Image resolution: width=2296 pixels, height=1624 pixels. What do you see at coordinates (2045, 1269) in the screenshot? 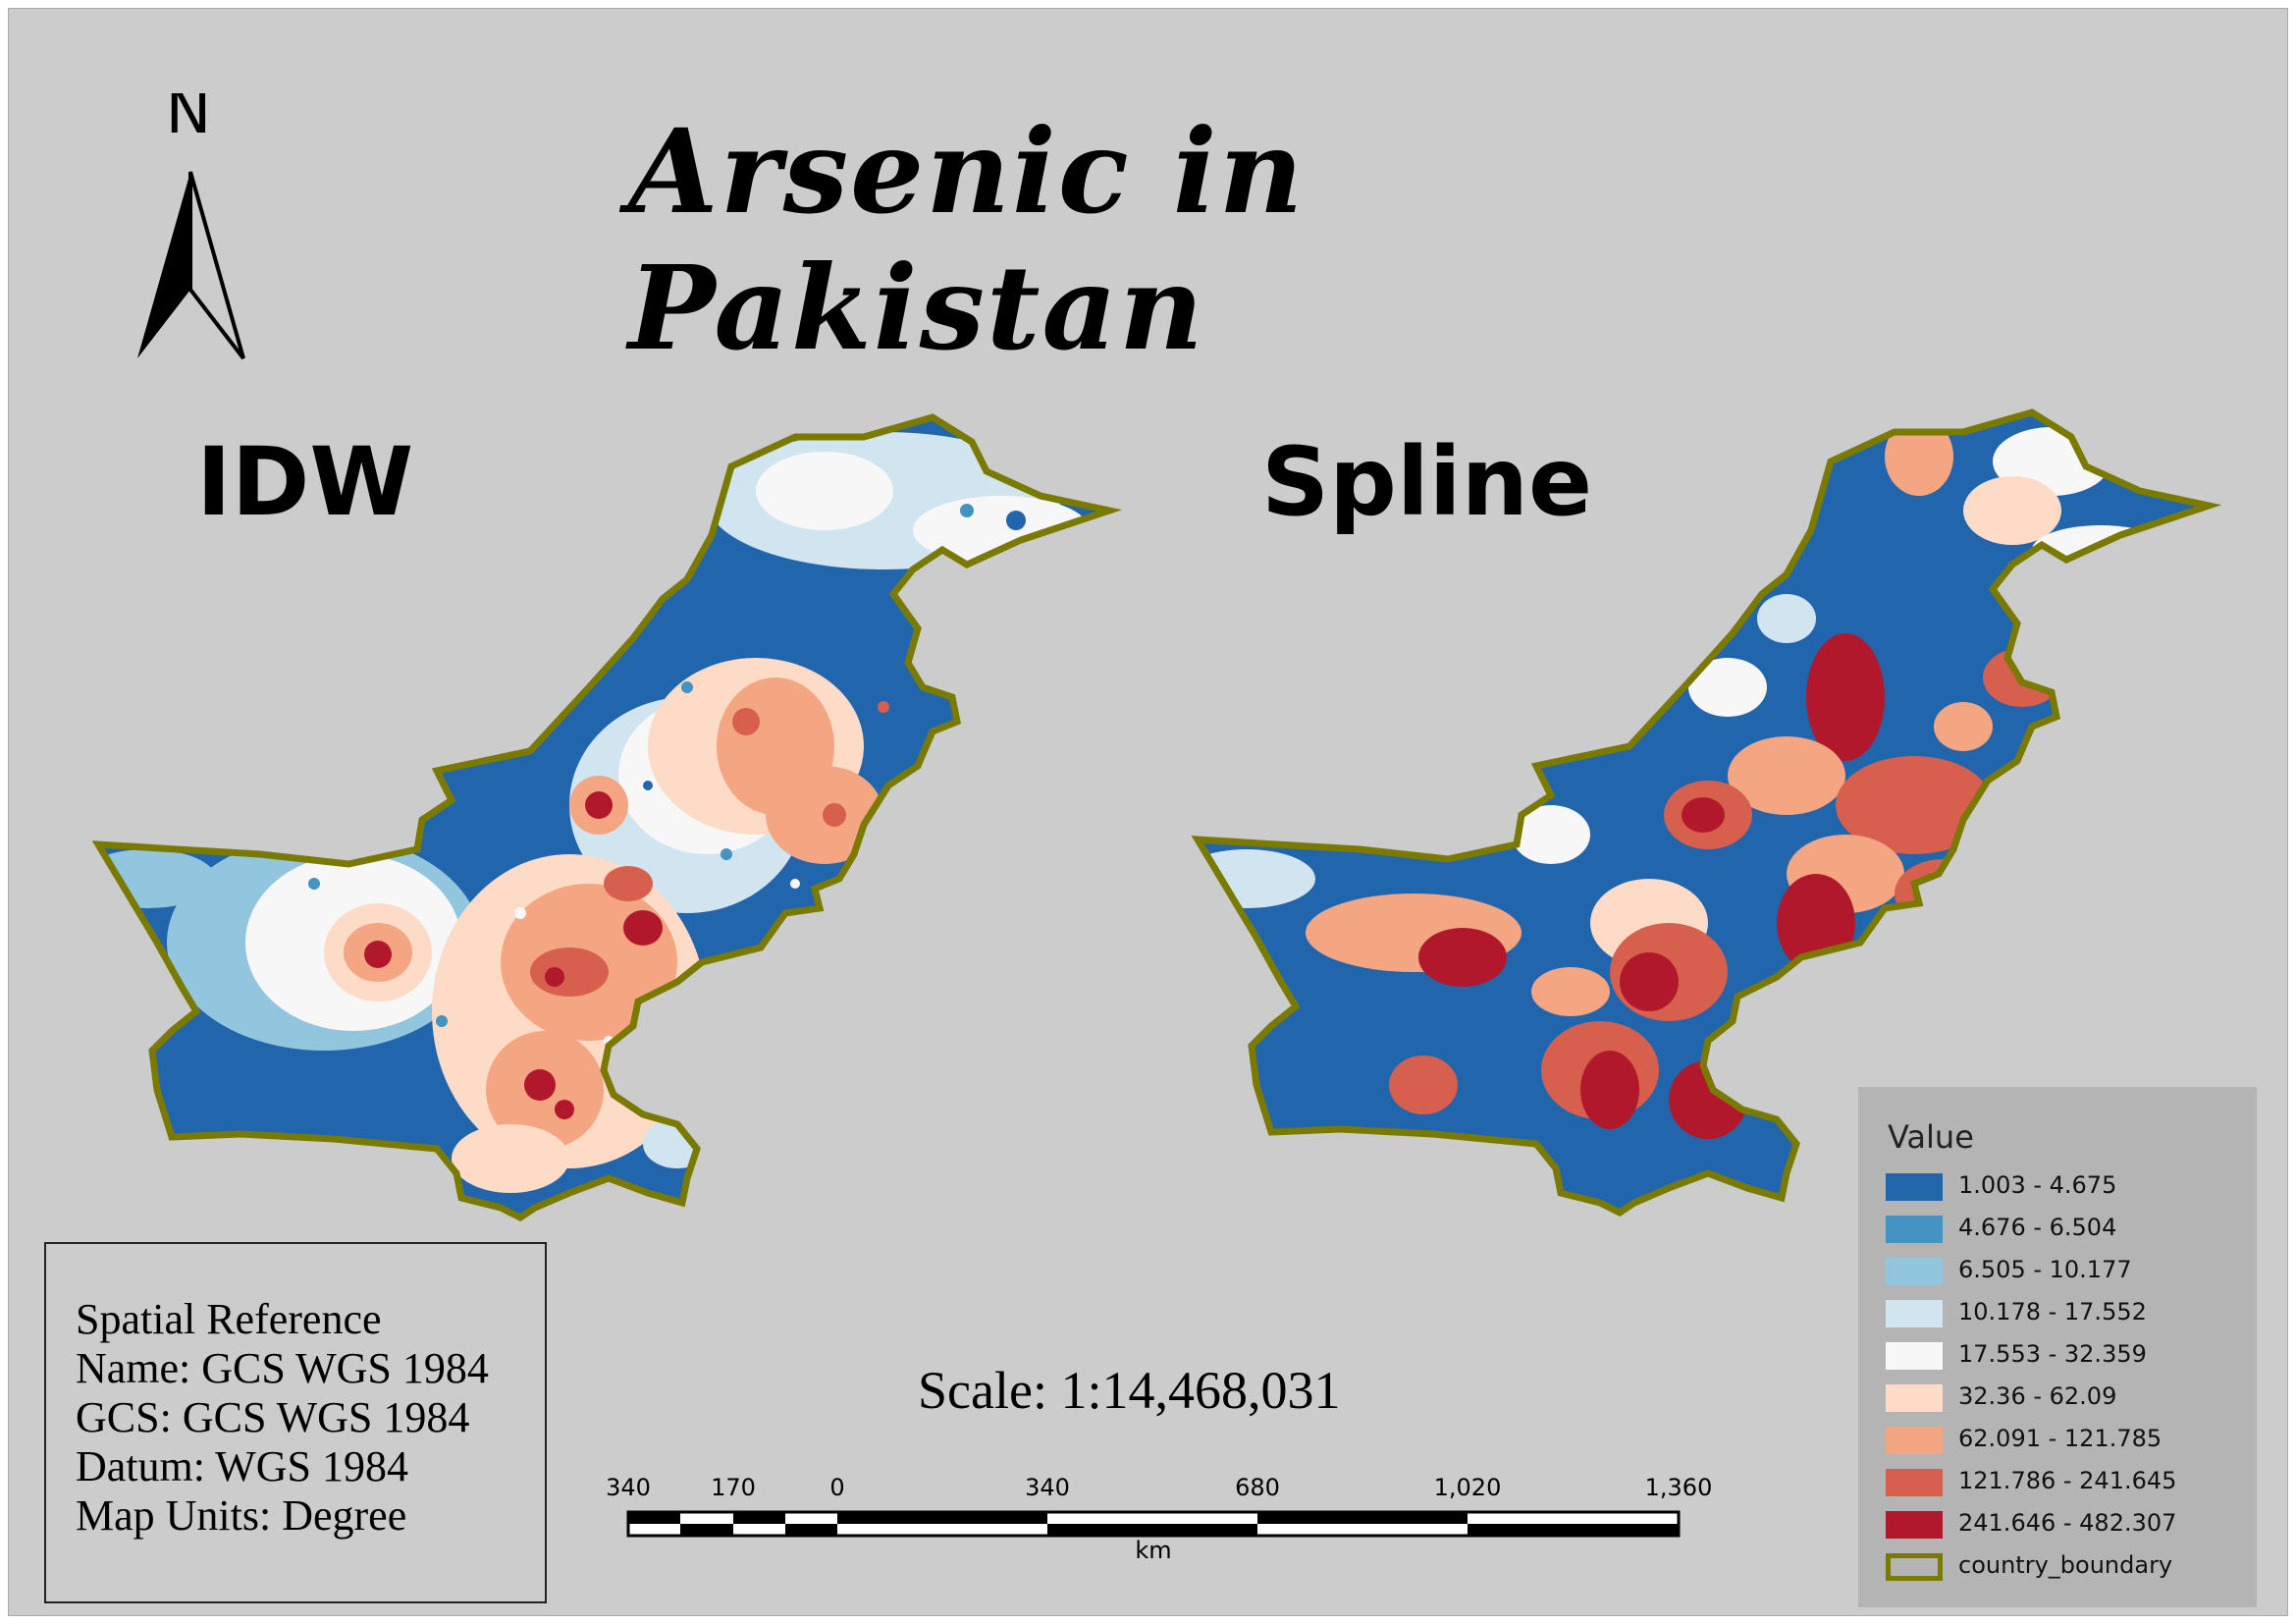
I see `legend-label: 6.505 - 10.177` at bounding box center [2045, 1269].